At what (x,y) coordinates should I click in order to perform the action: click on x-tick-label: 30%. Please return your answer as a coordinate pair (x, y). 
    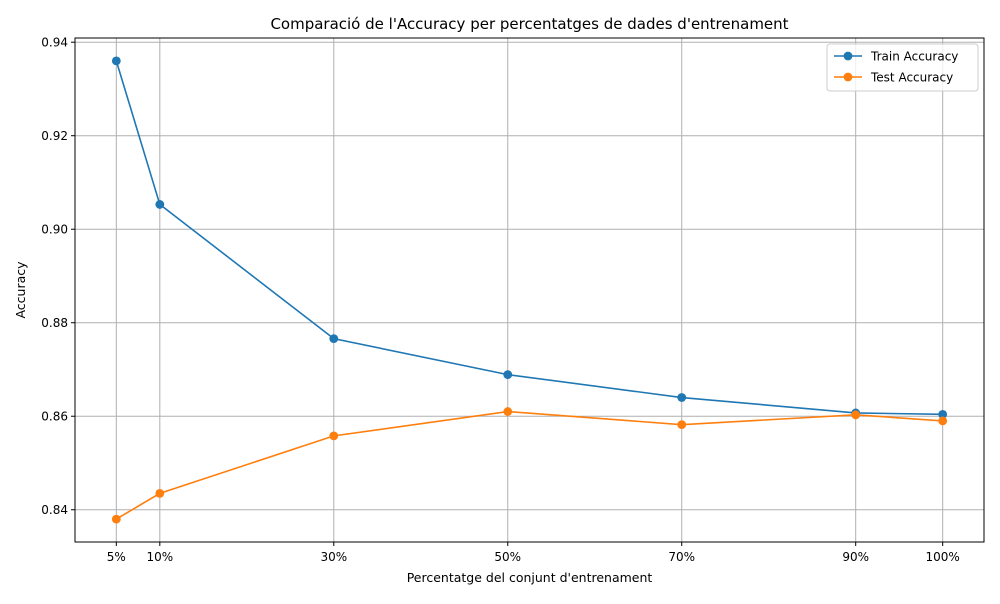
    Looking at the image, I should click on (333, 557).